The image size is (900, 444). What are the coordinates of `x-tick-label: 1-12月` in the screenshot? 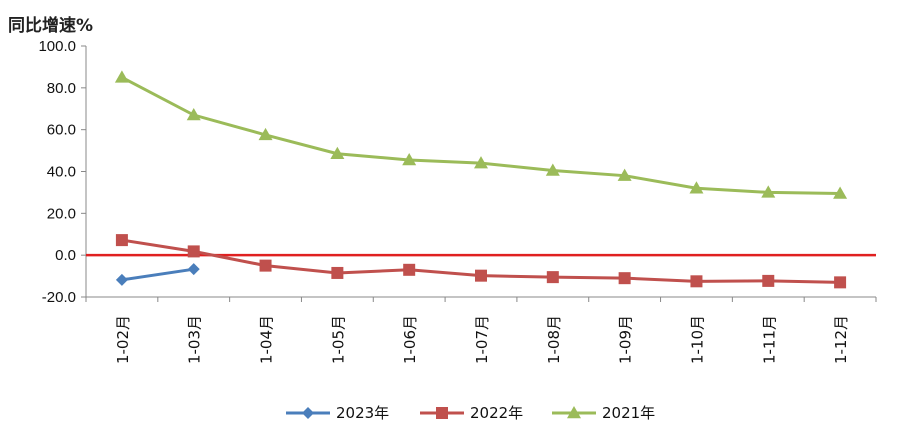 It's located at (841, 339).